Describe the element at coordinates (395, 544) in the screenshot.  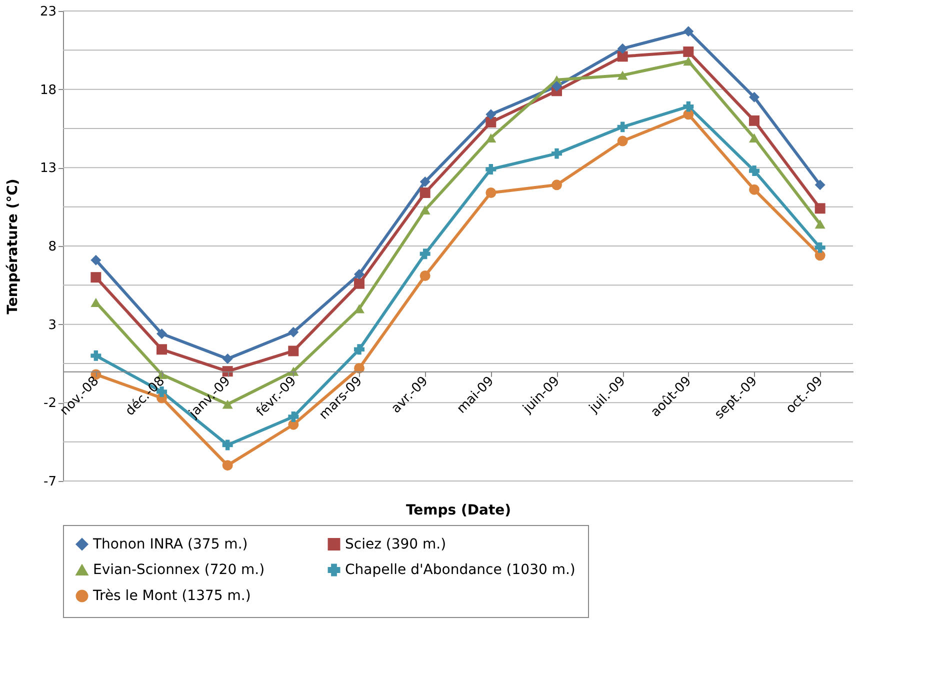
I see `legend-label: Sciez (390 m.)` at that location.